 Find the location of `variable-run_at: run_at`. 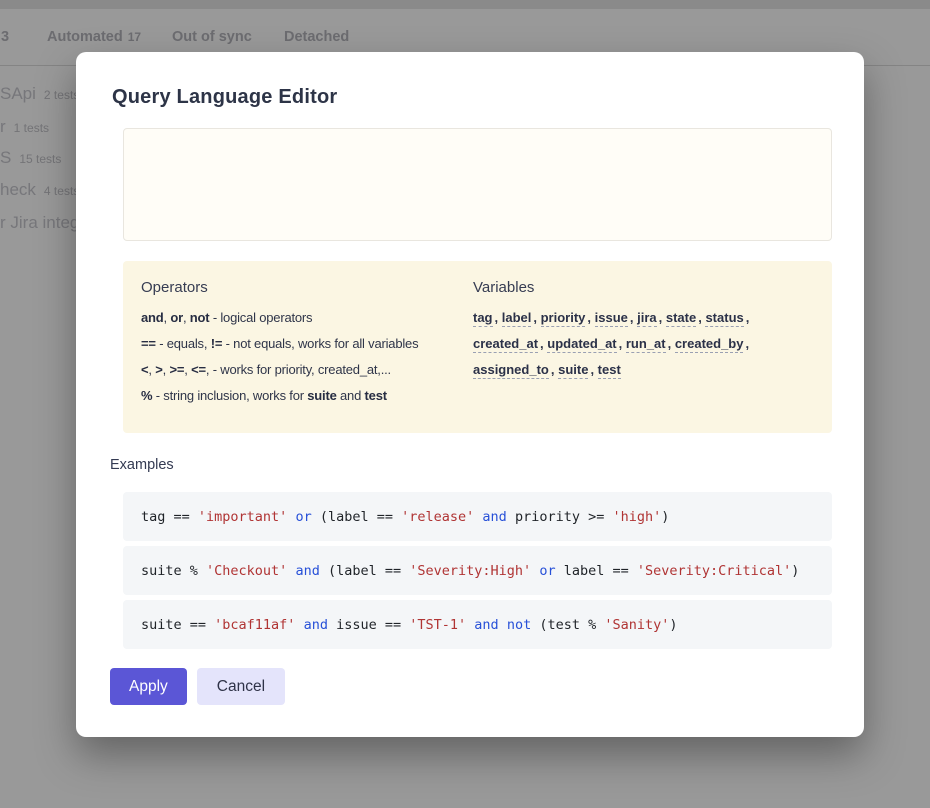

variable-run_at: run_at is located at coordinates (645, 344).